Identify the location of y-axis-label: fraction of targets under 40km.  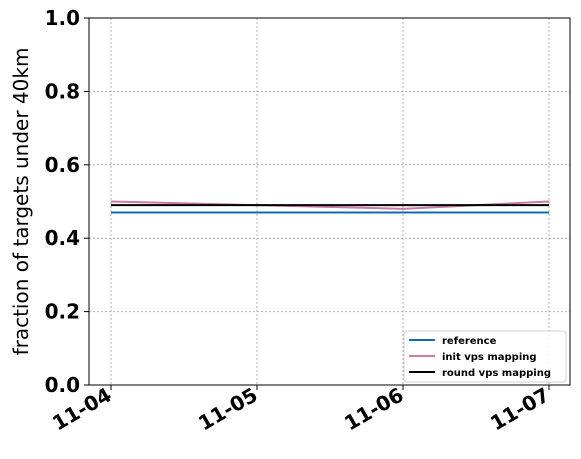
(21, 202).